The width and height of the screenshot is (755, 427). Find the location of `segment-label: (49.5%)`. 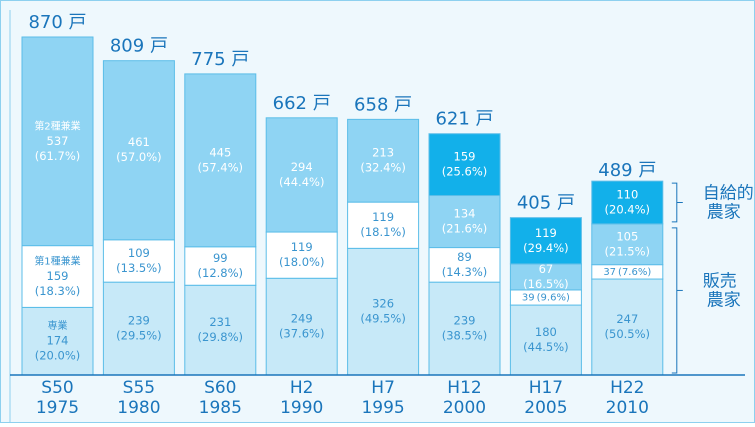

segment-label: (49.5%) is located at coordinates (383, 319).